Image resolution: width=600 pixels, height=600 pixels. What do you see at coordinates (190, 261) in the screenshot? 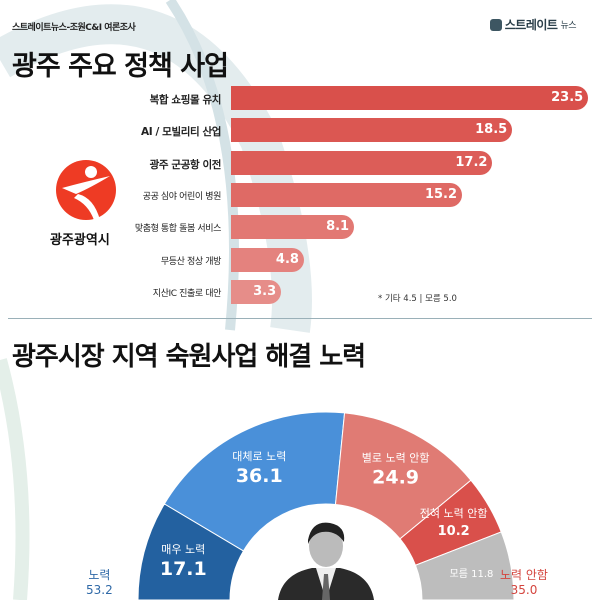
I see `bar-label: 무등산 정상 개방` at bounding box center [190, 261].